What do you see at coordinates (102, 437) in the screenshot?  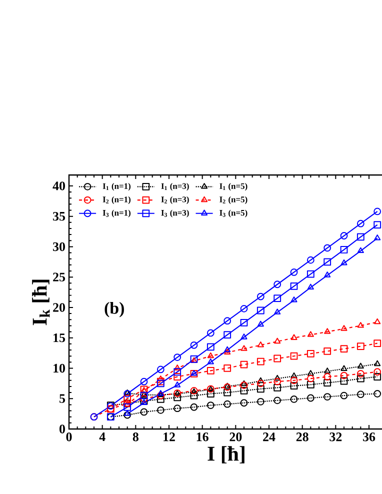 I see `x-tick-label: 4` at bounding box center [102, 437].